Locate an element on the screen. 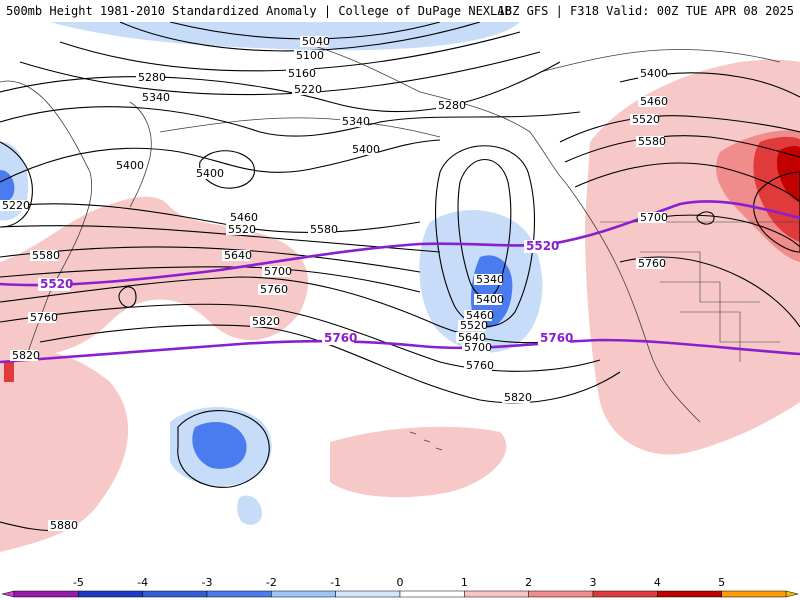 The height and width of the screenshot is (600, 800). contour-5220-north is located at coordinates (280, 73).